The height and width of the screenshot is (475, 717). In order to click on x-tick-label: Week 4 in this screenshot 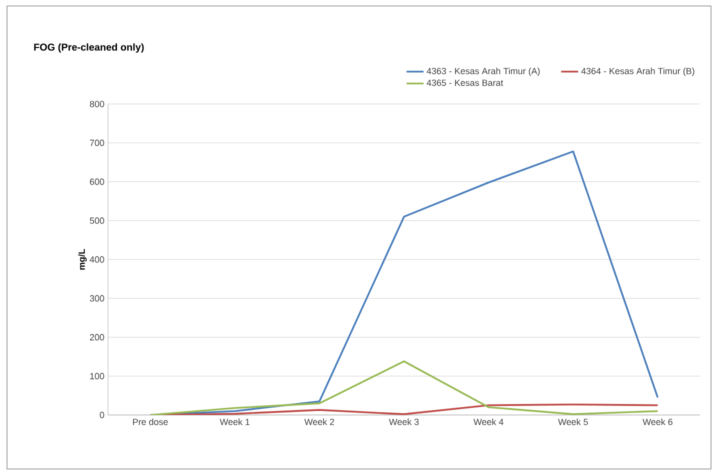, I will do `click(489, 422)`.